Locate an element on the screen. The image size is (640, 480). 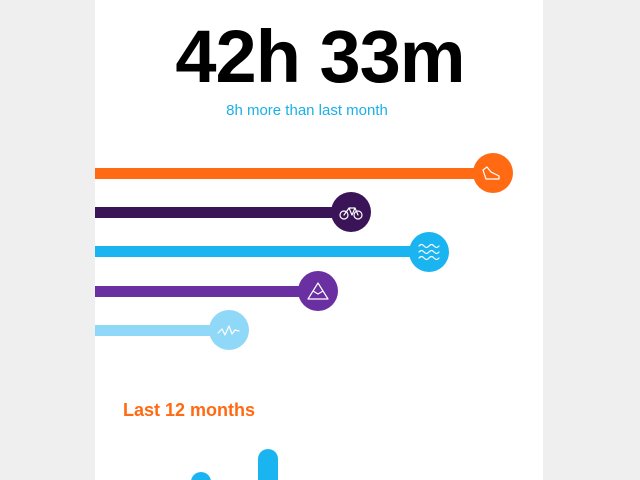
activity-cycling is located at coordinates (233, 212).